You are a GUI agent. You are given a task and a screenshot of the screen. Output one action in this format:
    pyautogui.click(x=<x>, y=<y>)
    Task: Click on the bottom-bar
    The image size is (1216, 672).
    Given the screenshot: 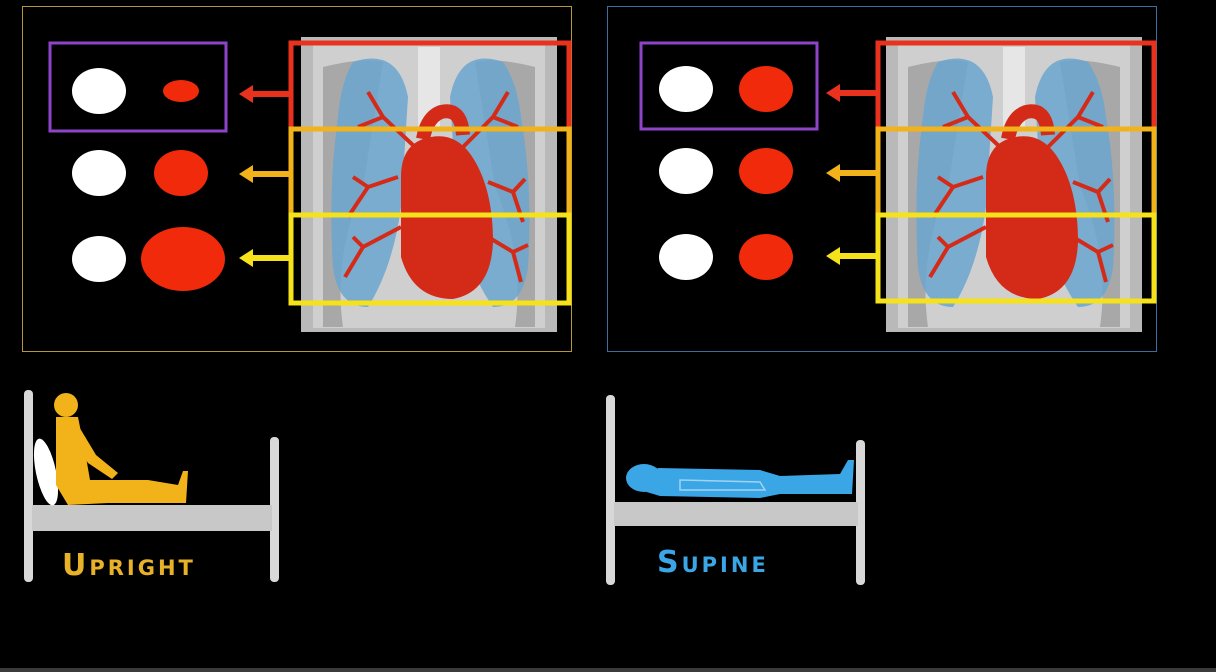 What is the action you would take?
    pyautogui.click(x=608, y=670)
    